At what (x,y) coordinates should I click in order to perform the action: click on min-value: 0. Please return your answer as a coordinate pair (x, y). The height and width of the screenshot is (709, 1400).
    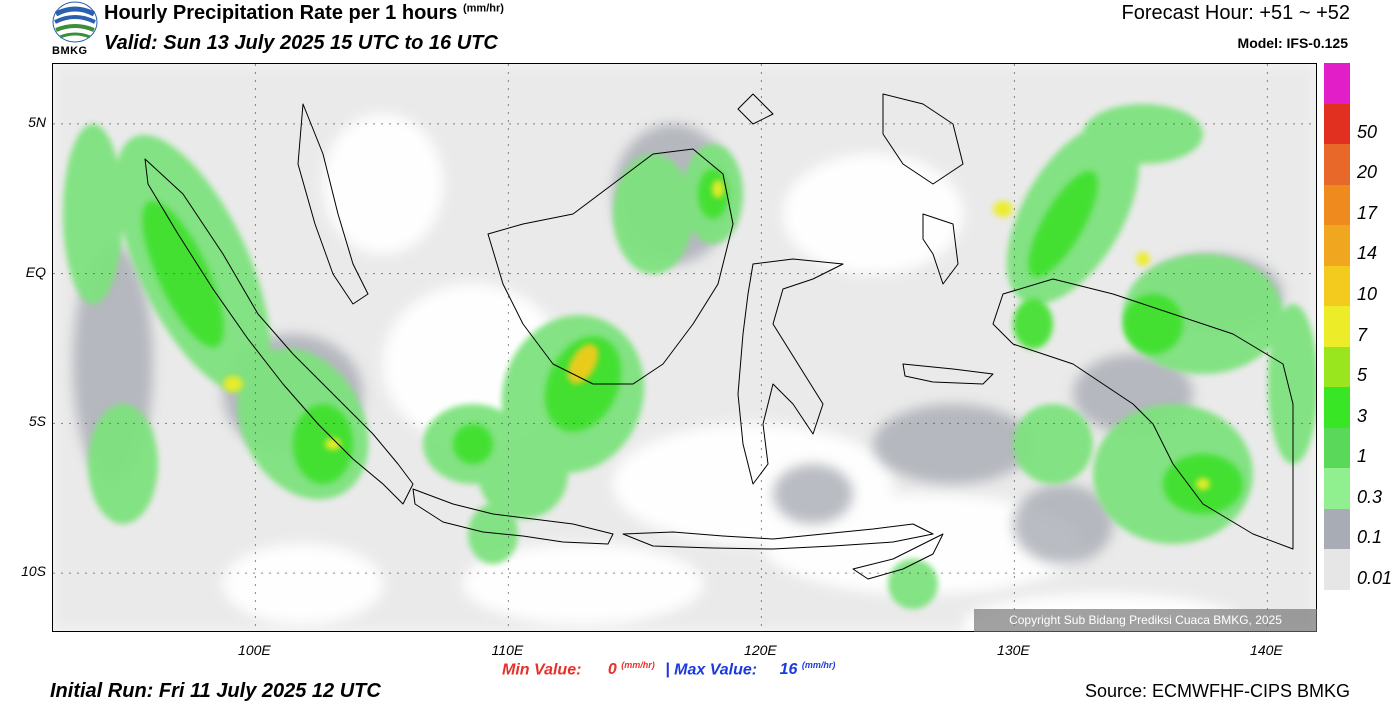
    Looking at the image, I should click on (612, 670).